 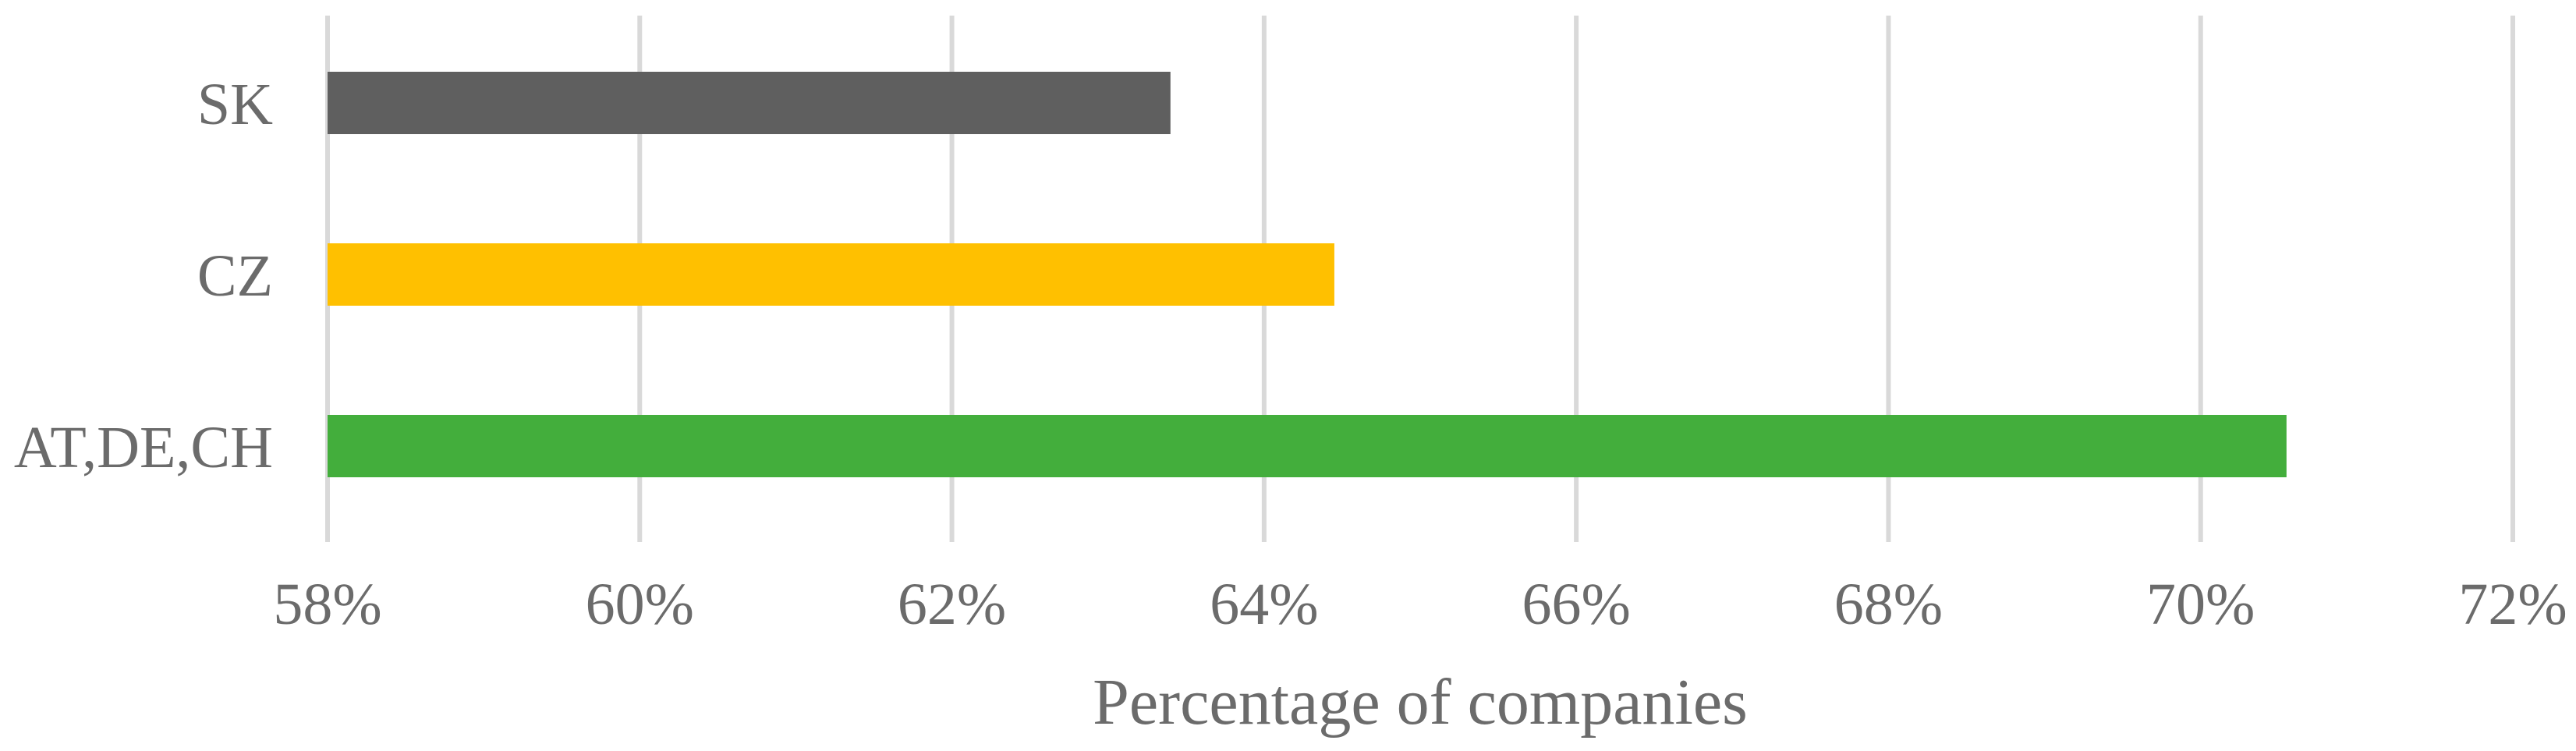 What do you see at coordinates (1307, 446) in the screenshot?
I see `bar-at-de-ch` at bounding box center [1307, 446].